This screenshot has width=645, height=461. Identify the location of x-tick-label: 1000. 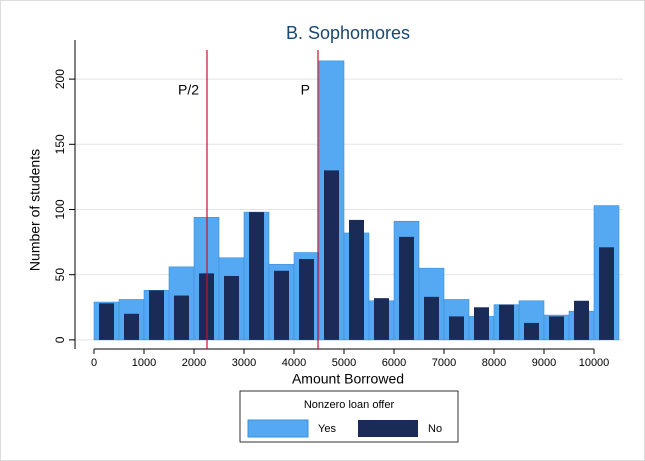
(144, 363).